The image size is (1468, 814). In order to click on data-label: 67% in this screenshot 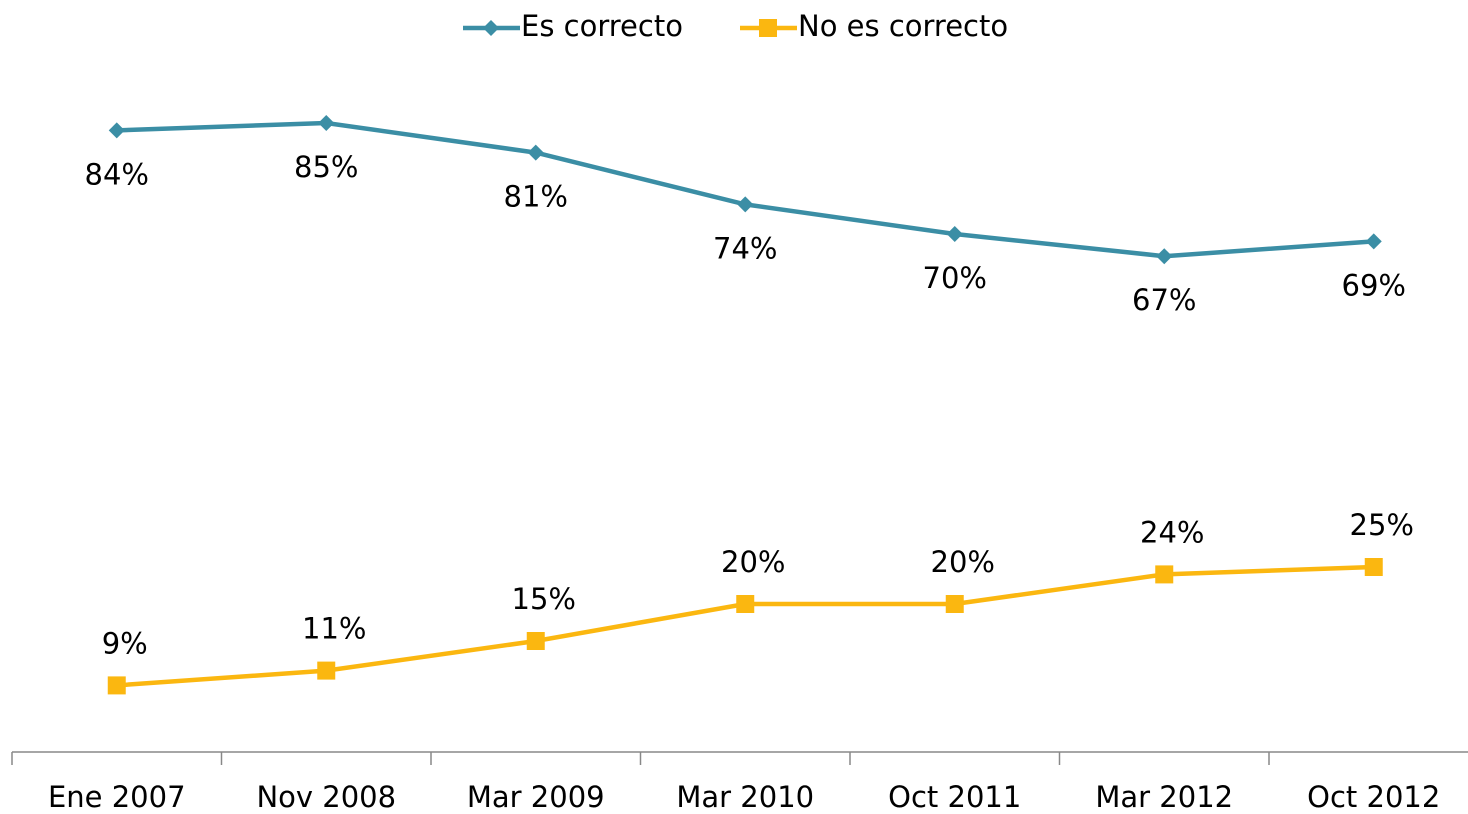, I will do `click(1164, 300)`.